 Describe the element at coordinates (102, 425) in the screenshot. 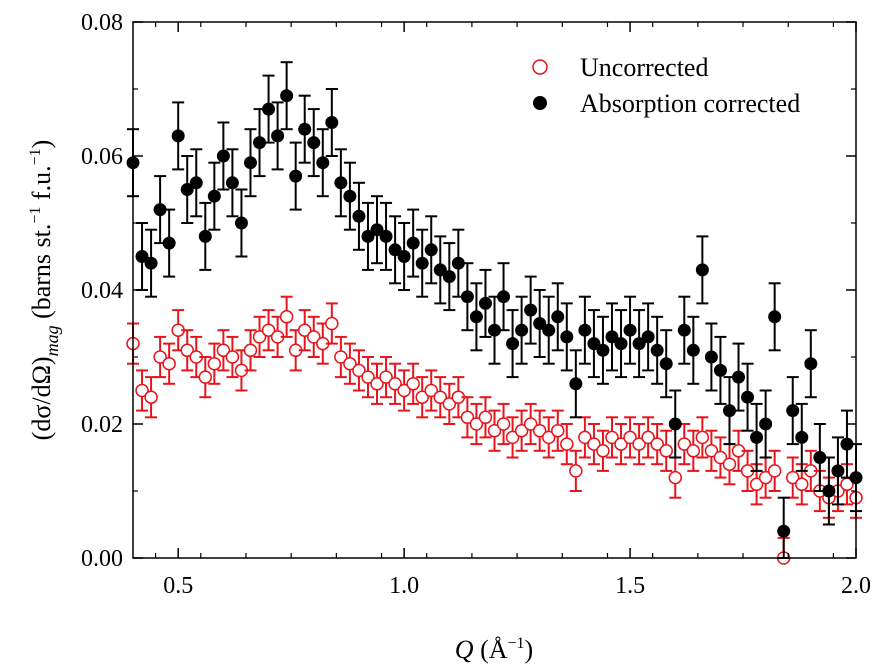

I see `y-tick-label: 0.02` at that location.